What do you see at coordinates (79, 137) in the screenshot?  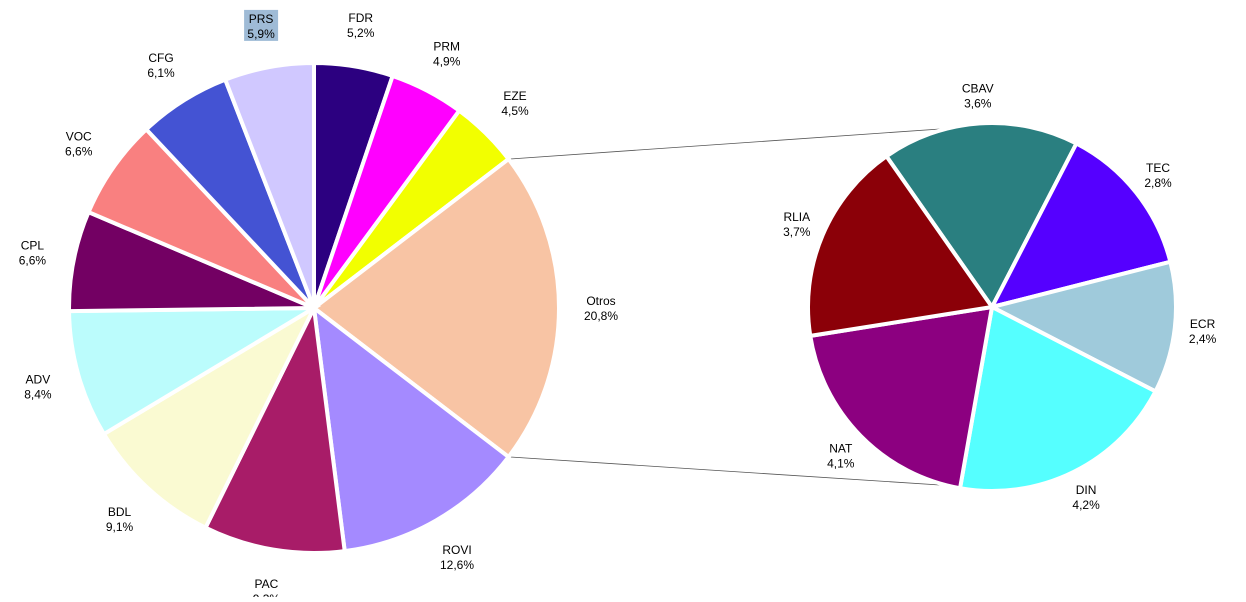 I see `main-slice-label-voc: VOC` at bounding box center [79, 137].